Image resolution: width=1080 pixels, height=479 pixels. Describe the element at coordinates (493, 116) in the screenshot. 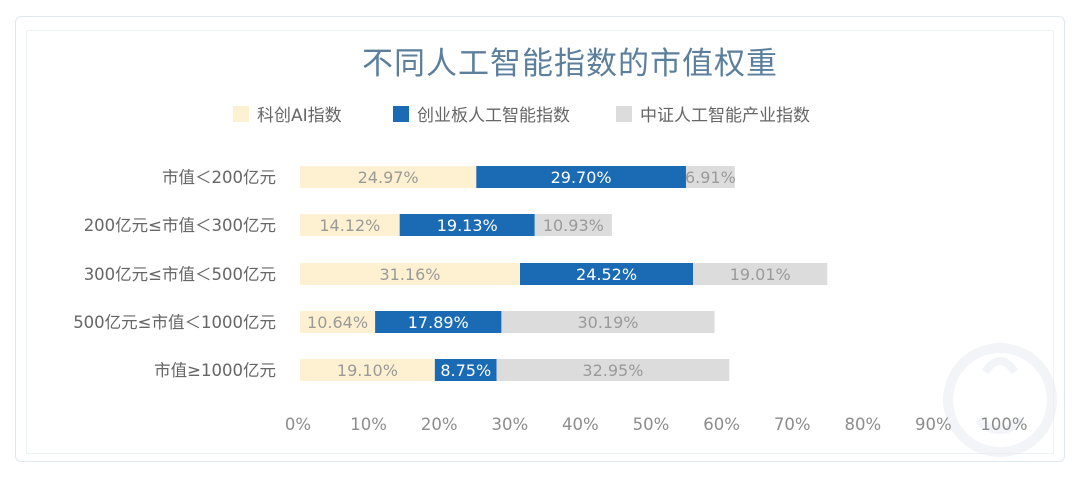

I see `legend-label: 创业板人工智能指数` at that location.